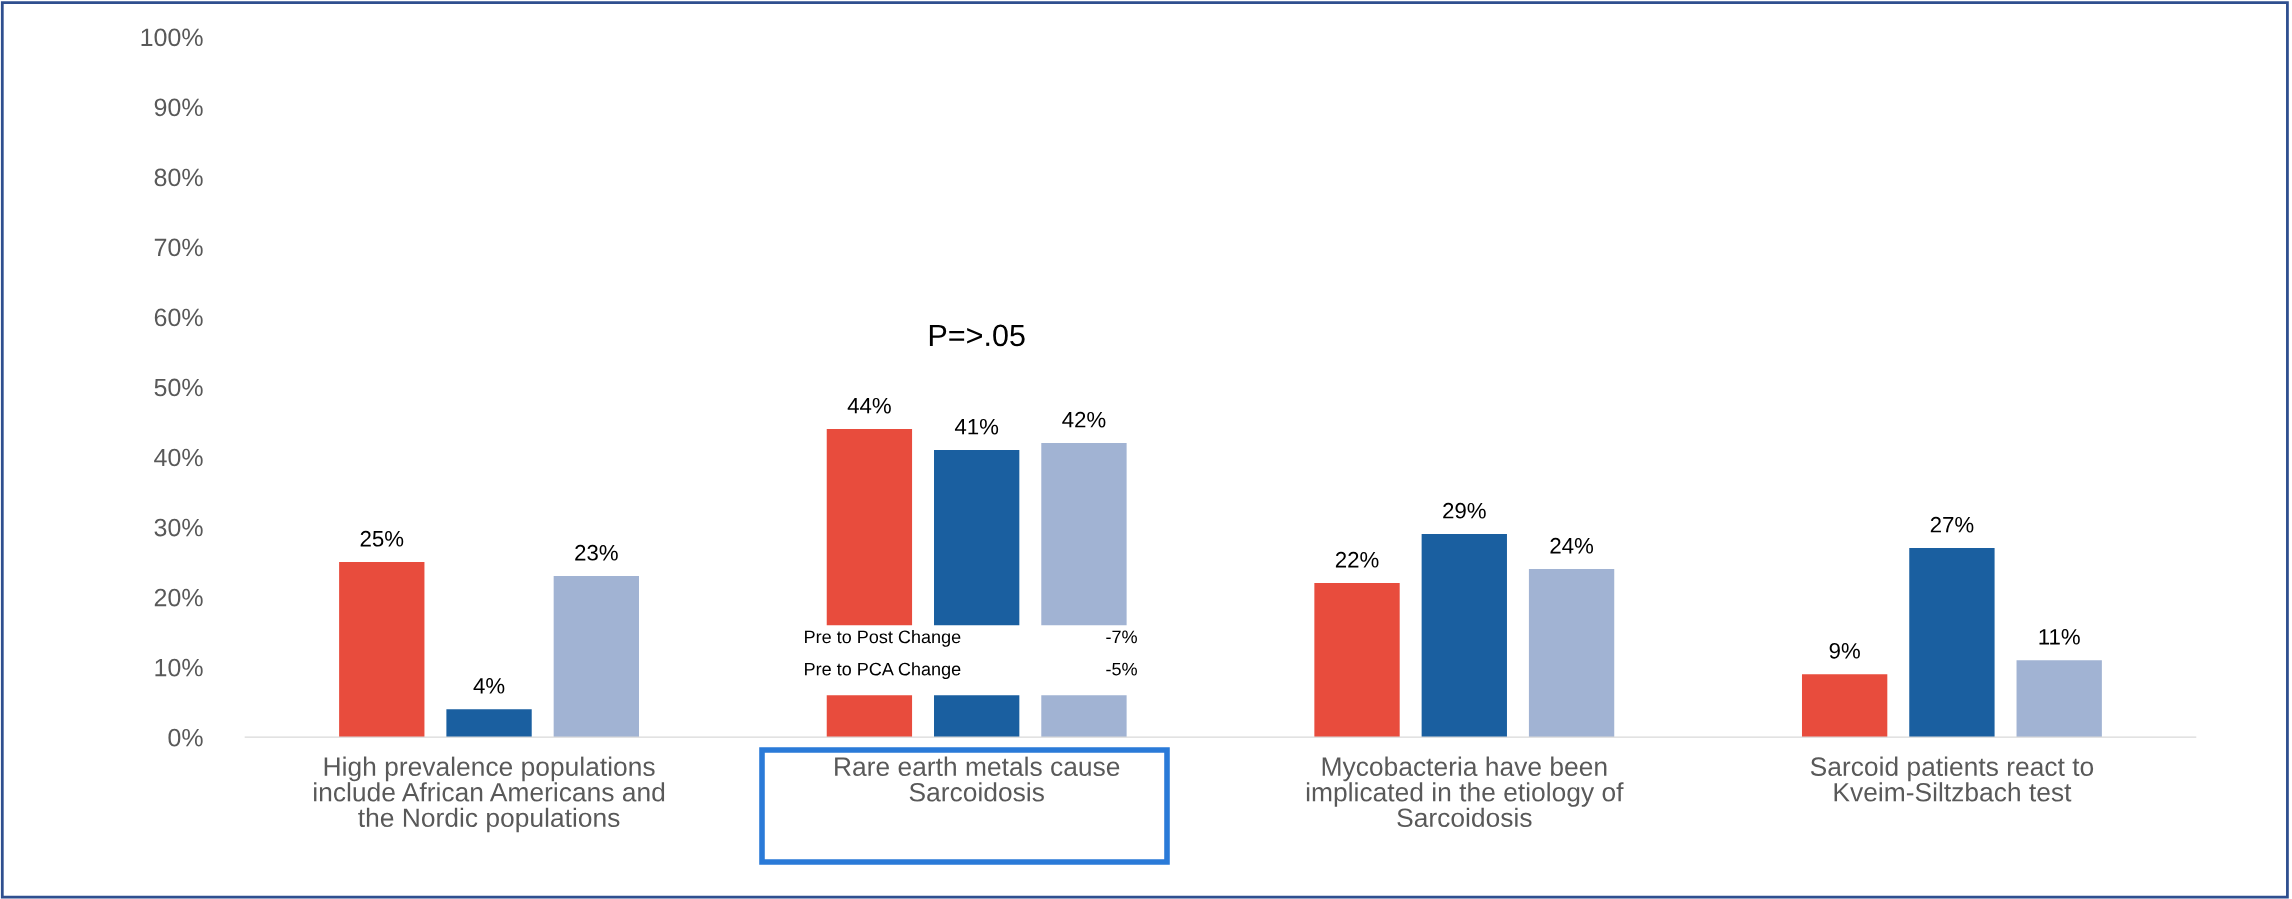 The width and height of the screenshot is (2292, 899). What do you see at coordinates (178, 527) in the screenshot?
I see `y-tick-label: 30%` at bounding box center [178, 527].